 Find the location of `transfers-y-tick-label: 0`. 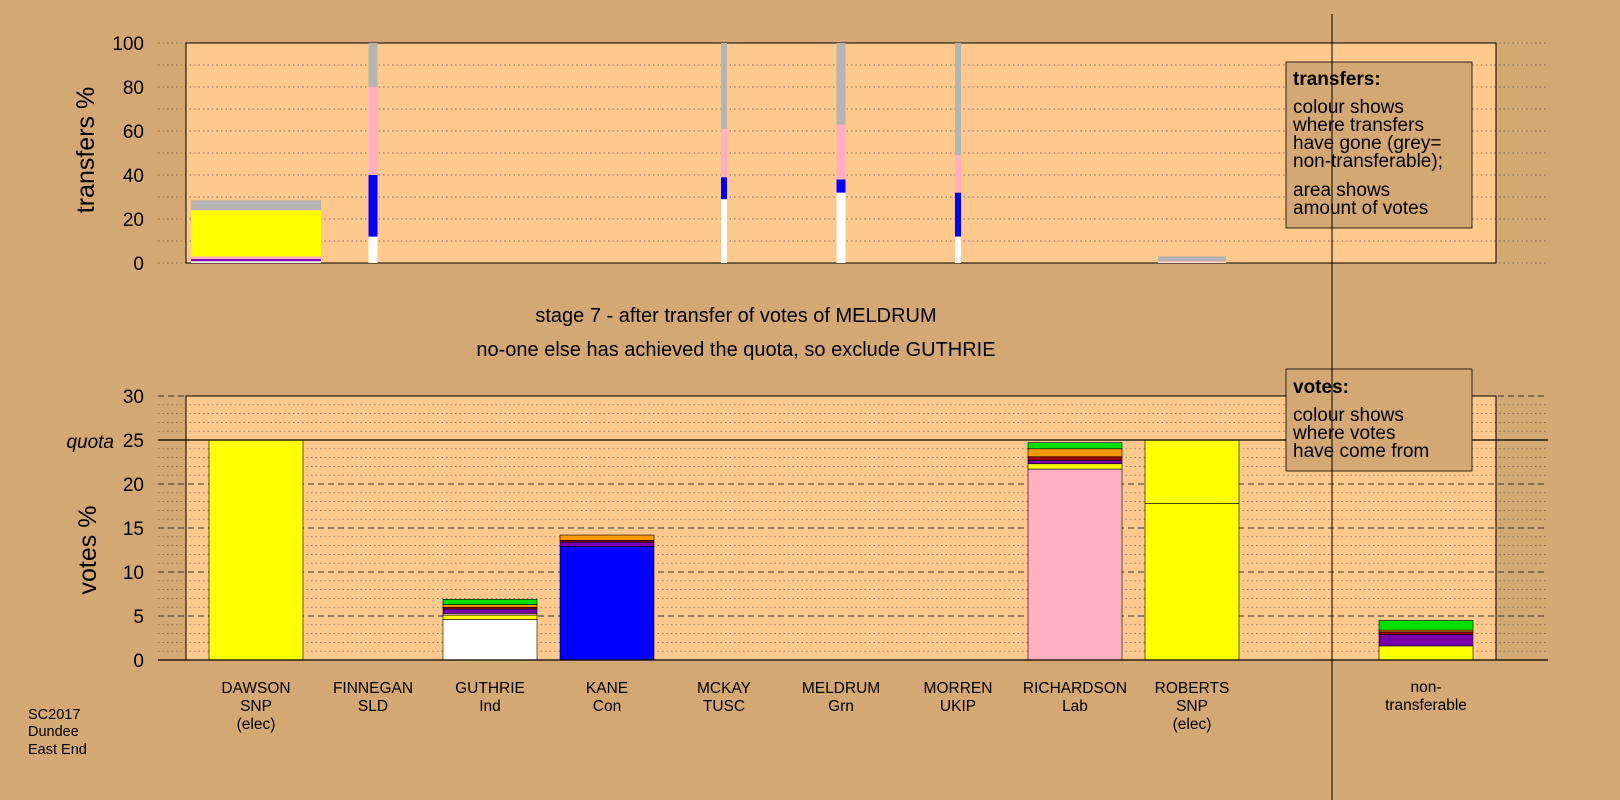

transfers-y-tick-label: 0 is located at coordinates (138, 264).